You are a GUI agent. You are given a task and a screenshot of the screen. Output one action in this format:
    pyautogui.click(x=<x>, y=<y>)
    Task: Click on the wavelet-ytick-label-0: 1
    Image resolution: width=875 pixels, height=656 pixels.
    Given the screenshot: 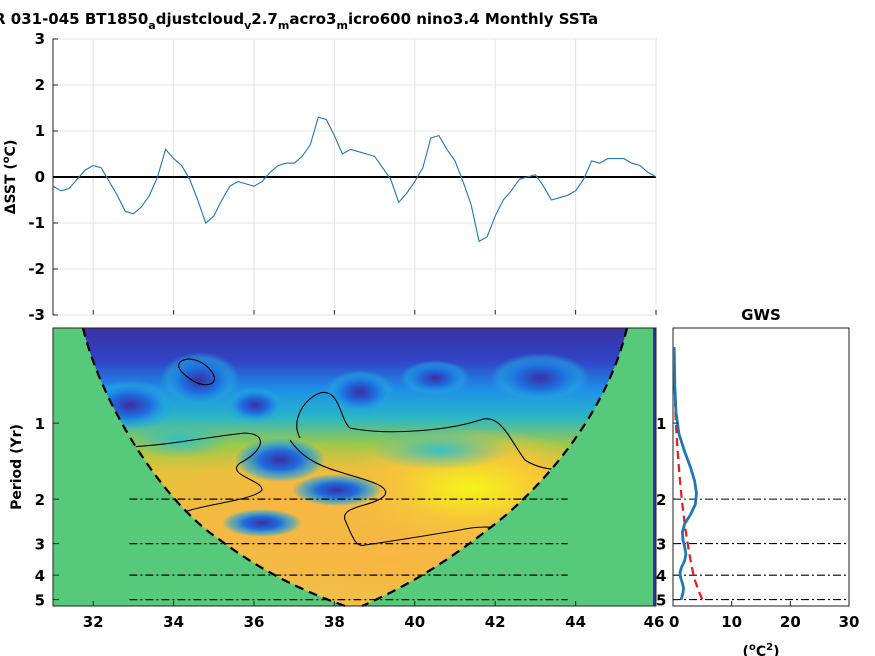 What is the action you would take?
    pyautogui.click(x=40, y=424)
    